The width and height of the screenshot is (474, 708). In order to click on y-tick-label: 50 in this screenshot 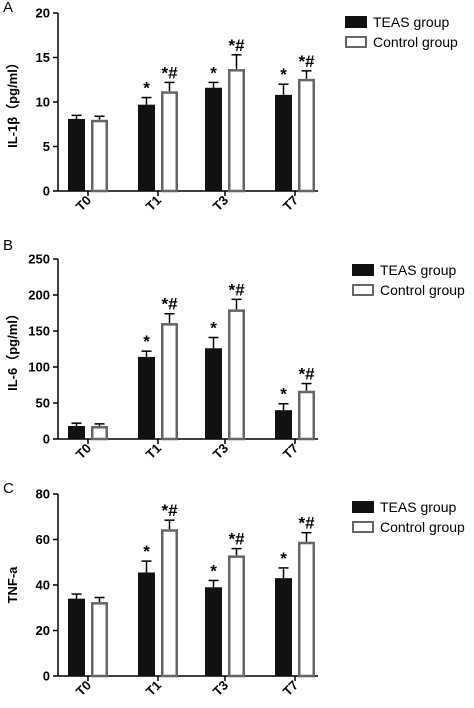, I will do `click(43, 403)`.